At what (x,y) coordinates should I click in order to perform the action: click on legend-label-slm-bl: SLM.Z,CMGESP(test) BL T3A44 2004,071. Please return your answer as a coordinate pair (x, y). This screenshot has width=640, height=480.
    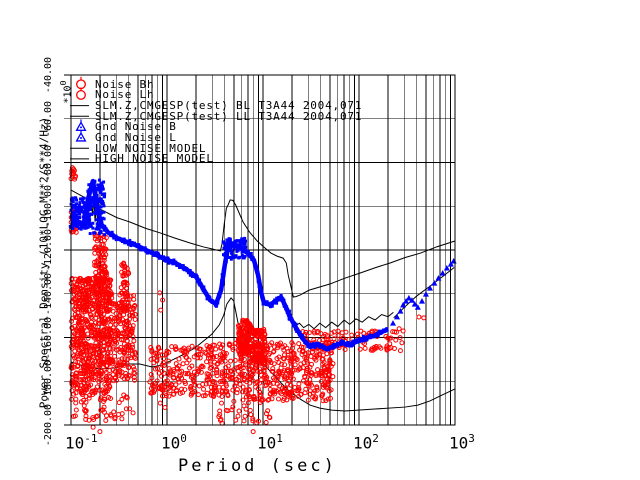
    Looking at the image, I should click on (229, 106).